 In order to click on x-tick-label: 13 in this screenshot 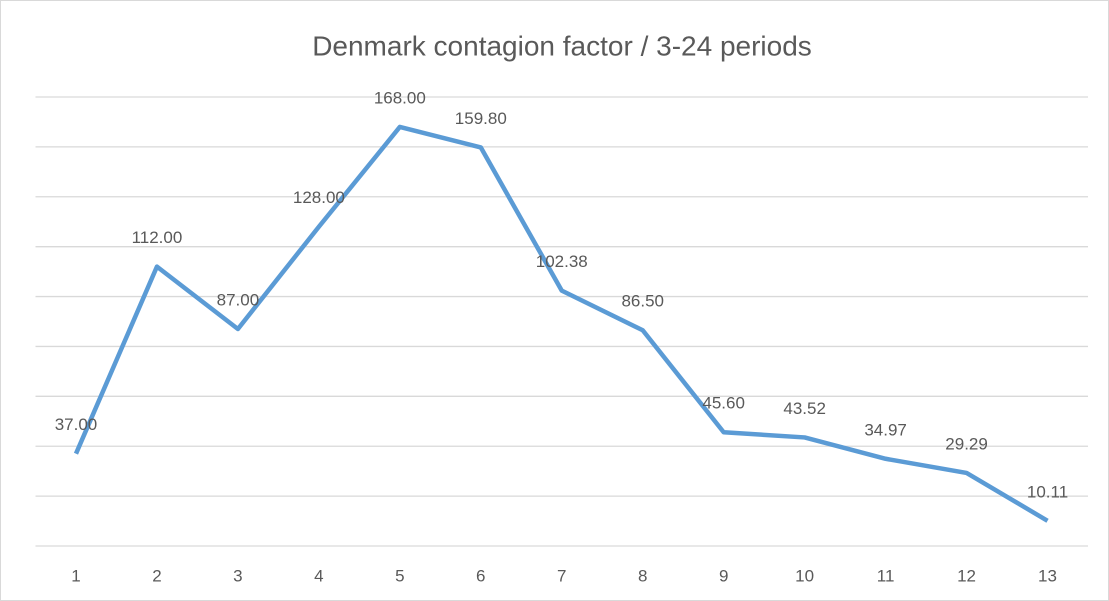, I will do `click(1047, 575)`.